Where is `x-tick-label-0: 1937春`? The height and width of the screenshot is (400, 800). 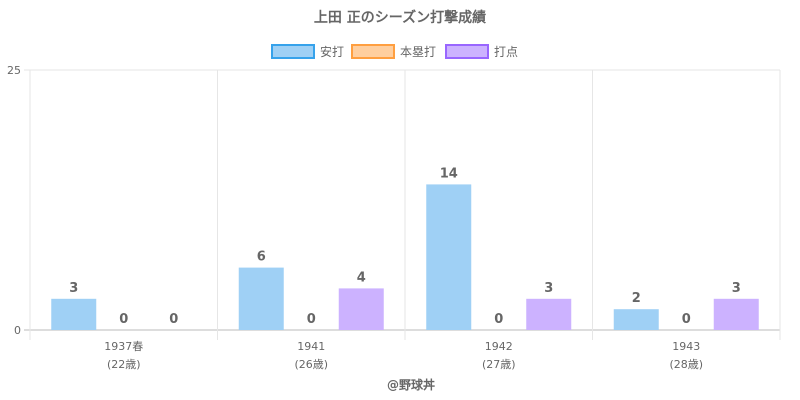 x-tick-label-0: 1937春 is located at coordinates (123, 346).